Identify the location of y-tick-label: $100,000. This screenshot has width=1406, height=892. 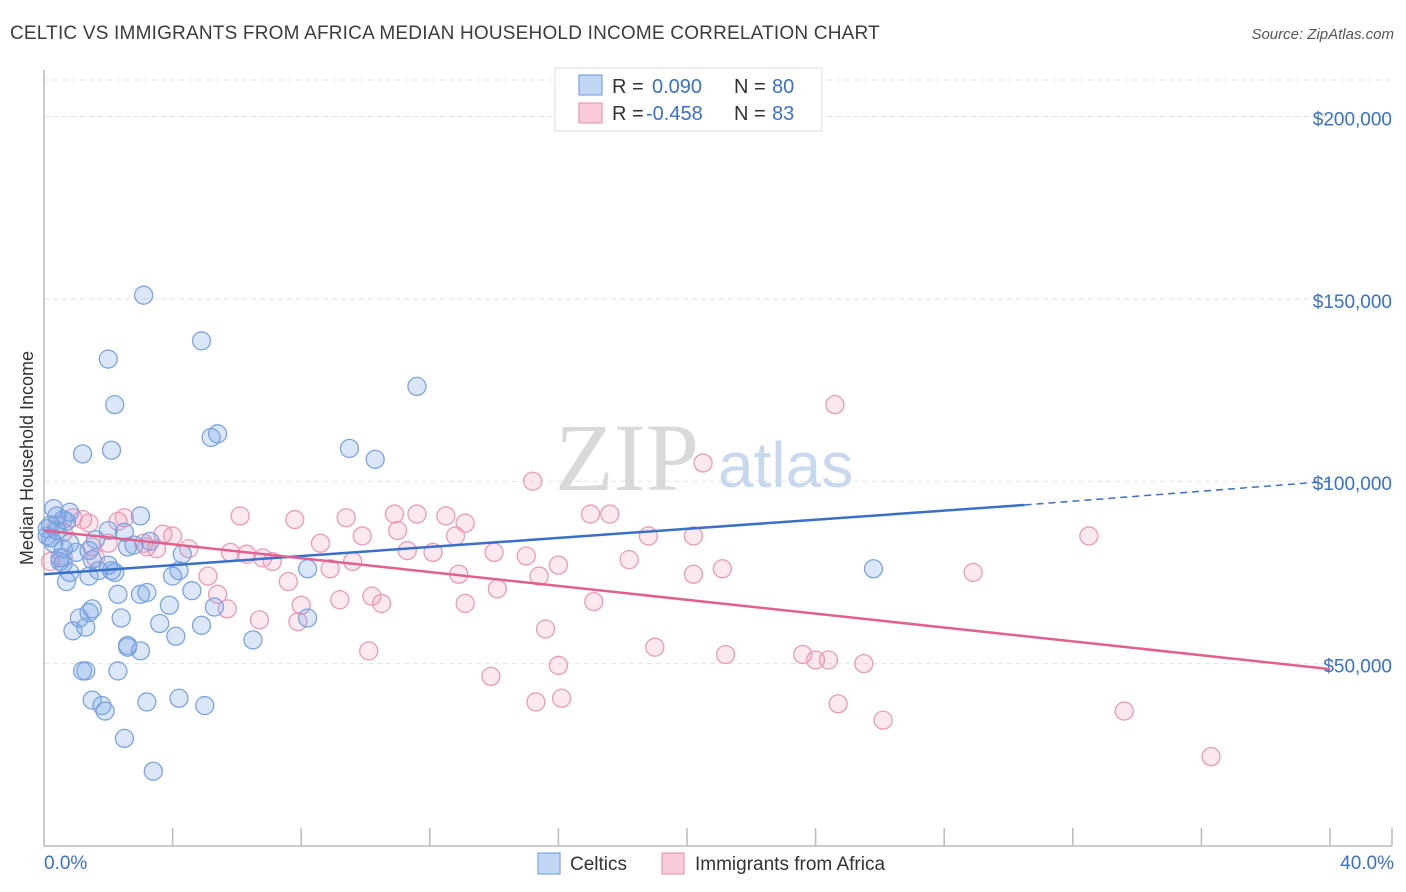
(1352, 484).